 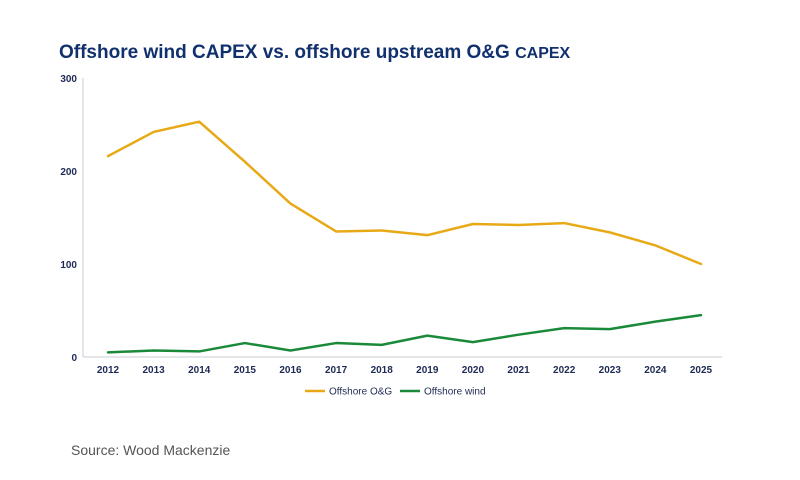 I want to click on y-axis-ticks: 0 100 200 300, so click(x=68, y=219).